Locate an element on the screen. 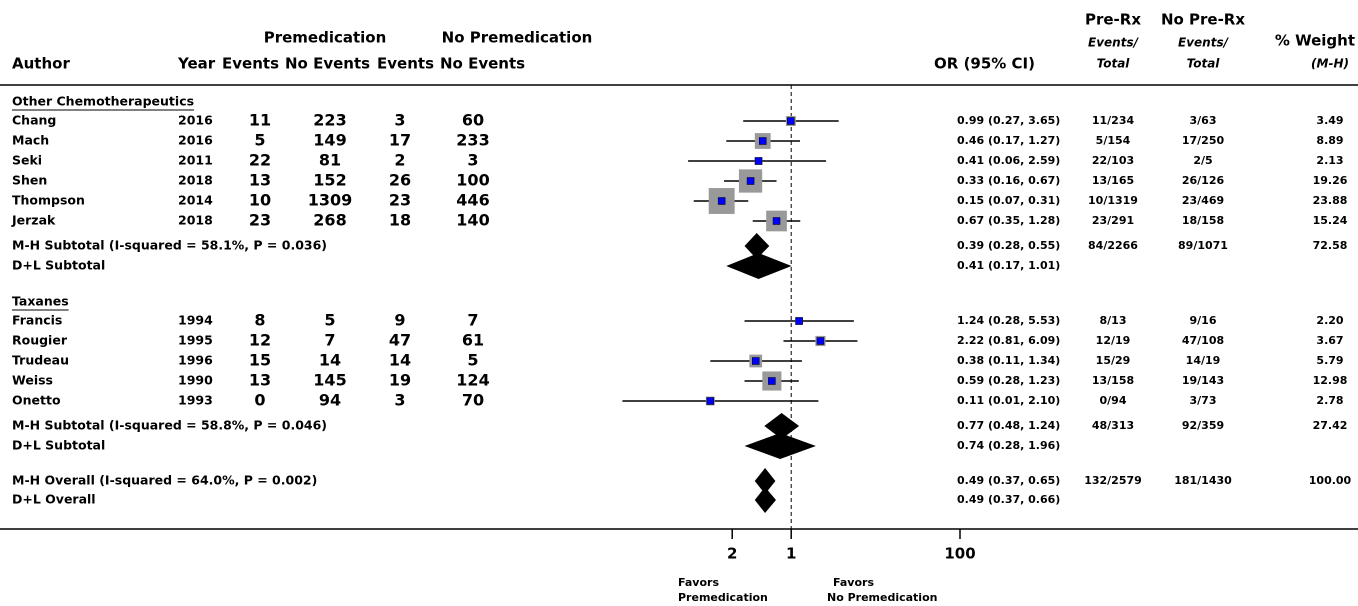  pre-total: 23/291 is located at coordinates (1113, 220).